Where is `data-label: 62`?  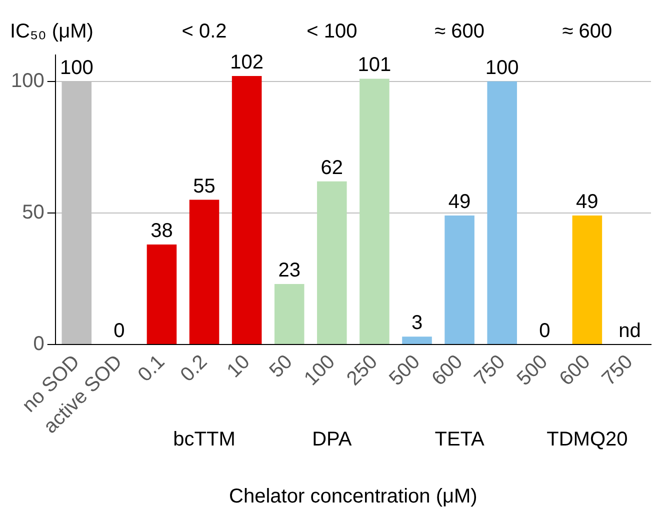 data-label: 62 is located at coordinates (332, 167).